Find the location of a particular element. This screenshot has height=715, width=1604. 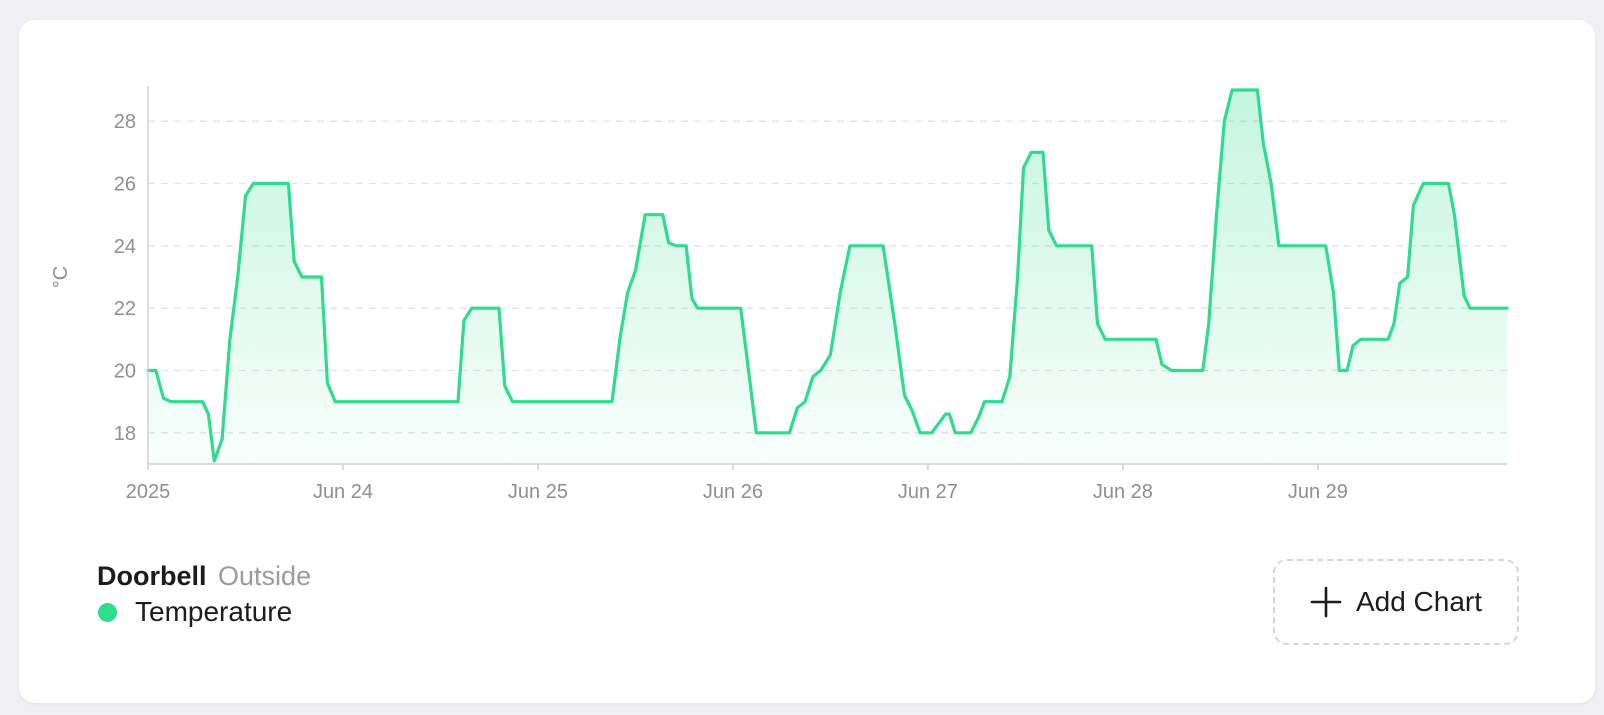

x-tick-label: Jun 27 is located at coordinates (928, 492).